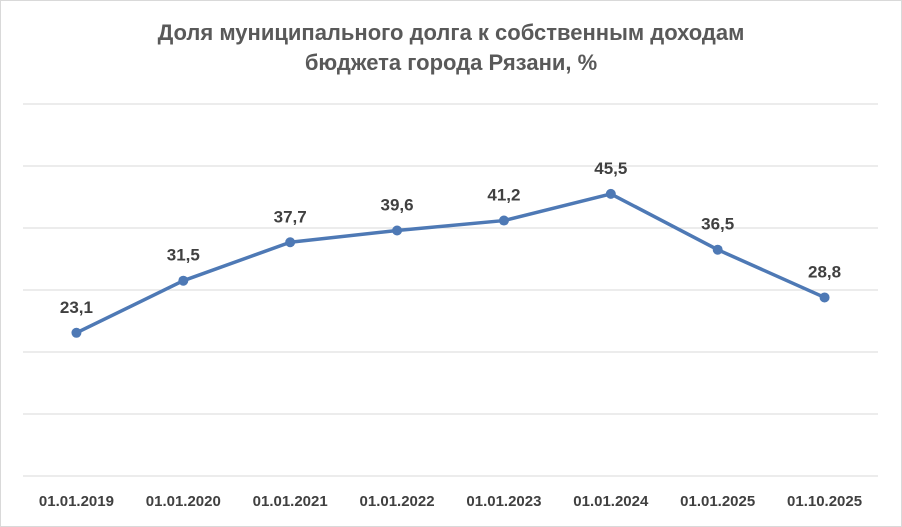 This screenshot has width=902, height=527. Describe the element at coordinates (503, 195) in the screenshot. I see `data-label: 41,2` at that location.